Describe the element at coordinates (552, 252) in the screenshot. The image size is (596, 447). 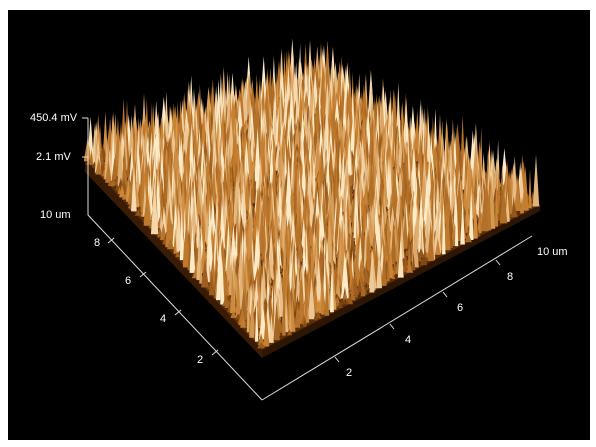
I see `x-end-label: 10 um` at that location.